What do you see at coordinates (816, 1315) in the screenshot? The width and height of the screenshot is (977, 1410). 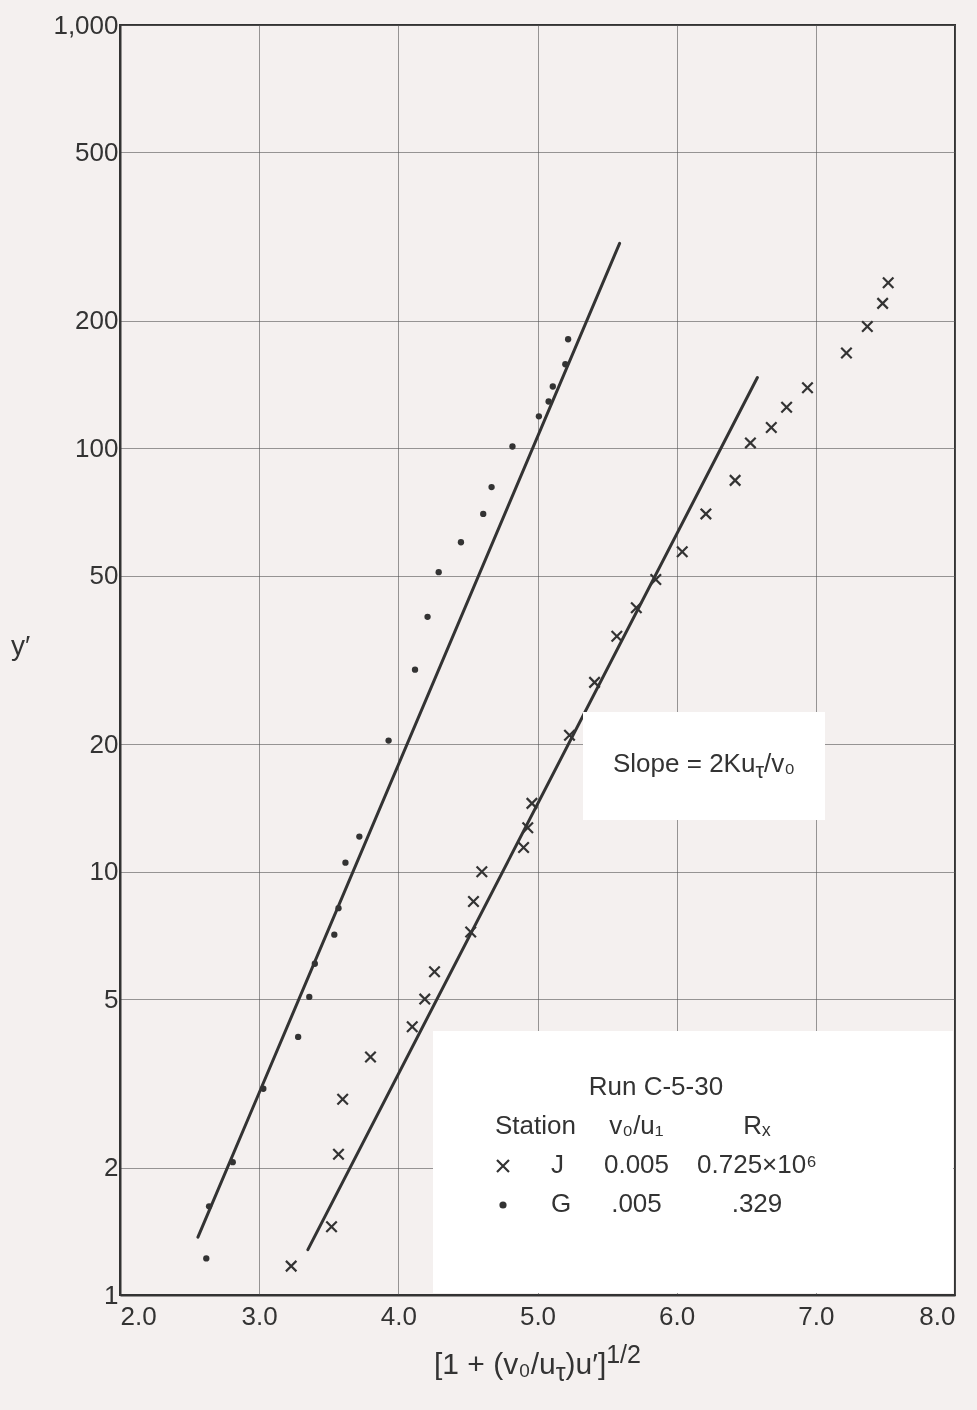 I see `x-tick-label: 7.0` at bounding box center [816, 1315].